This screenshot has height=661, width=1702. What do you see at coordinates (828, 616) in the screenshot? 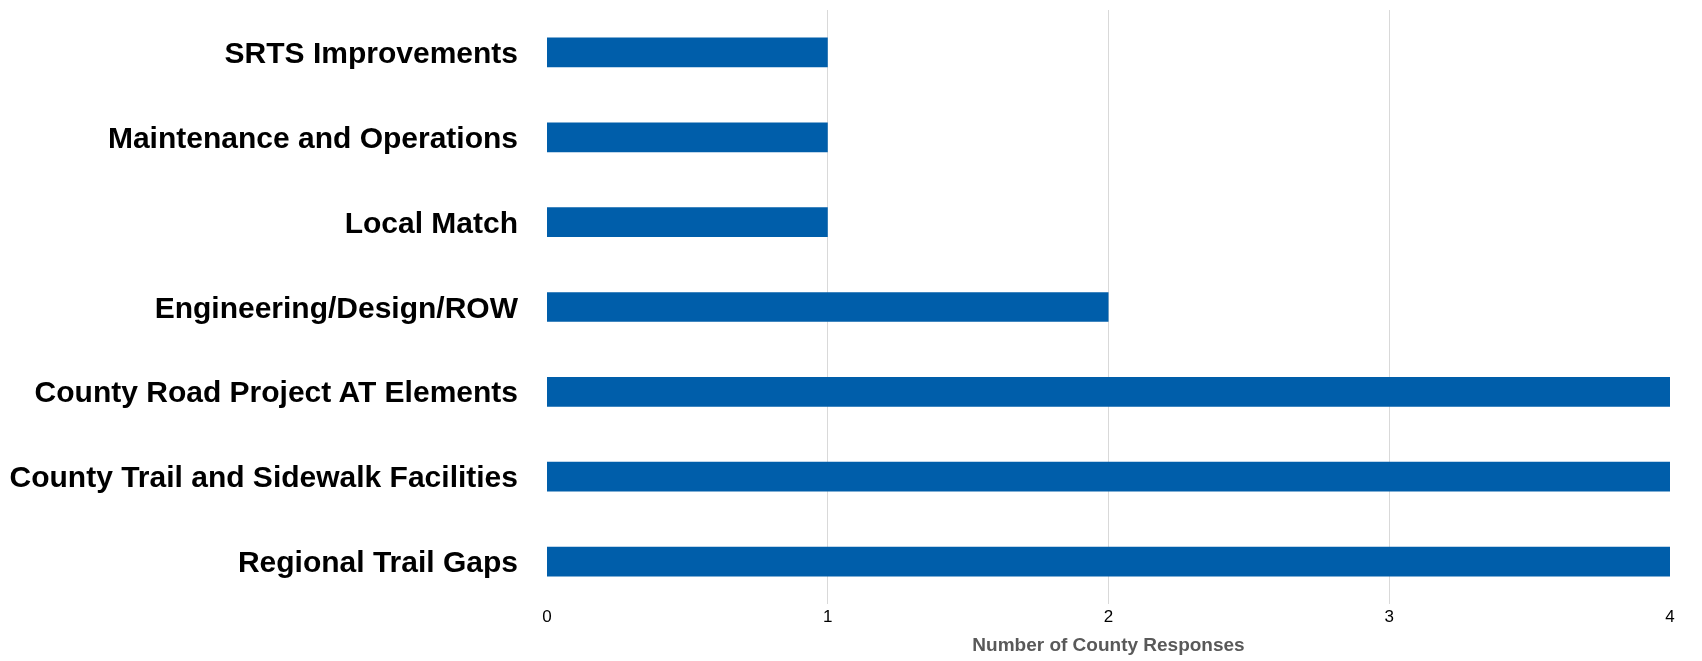
I see `x-tick-label: 1` at bounding box center [828, 616].